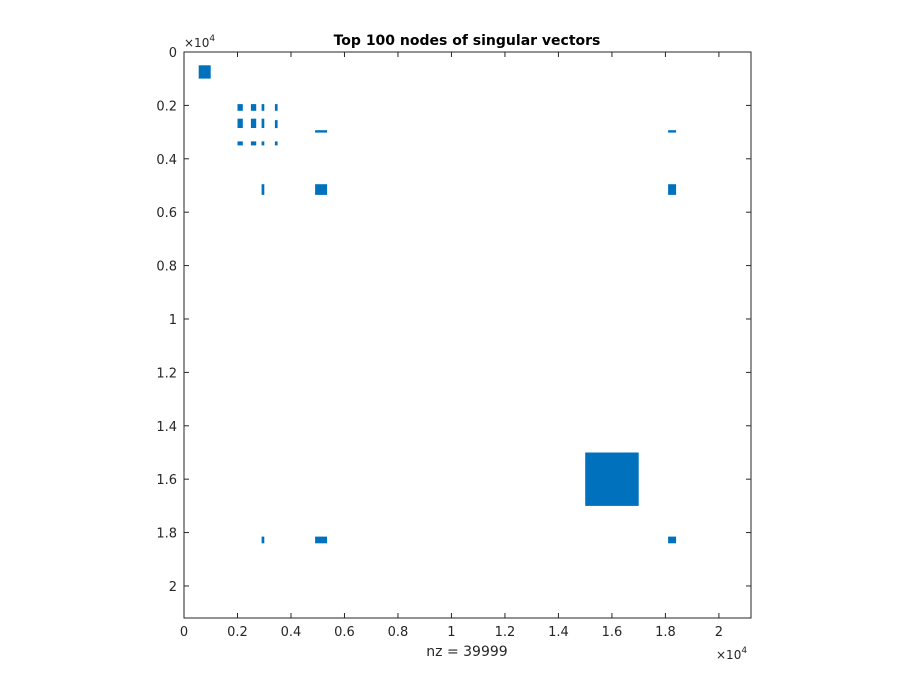  I want to click on y-tick-label: 0.2, so click(166, 106).